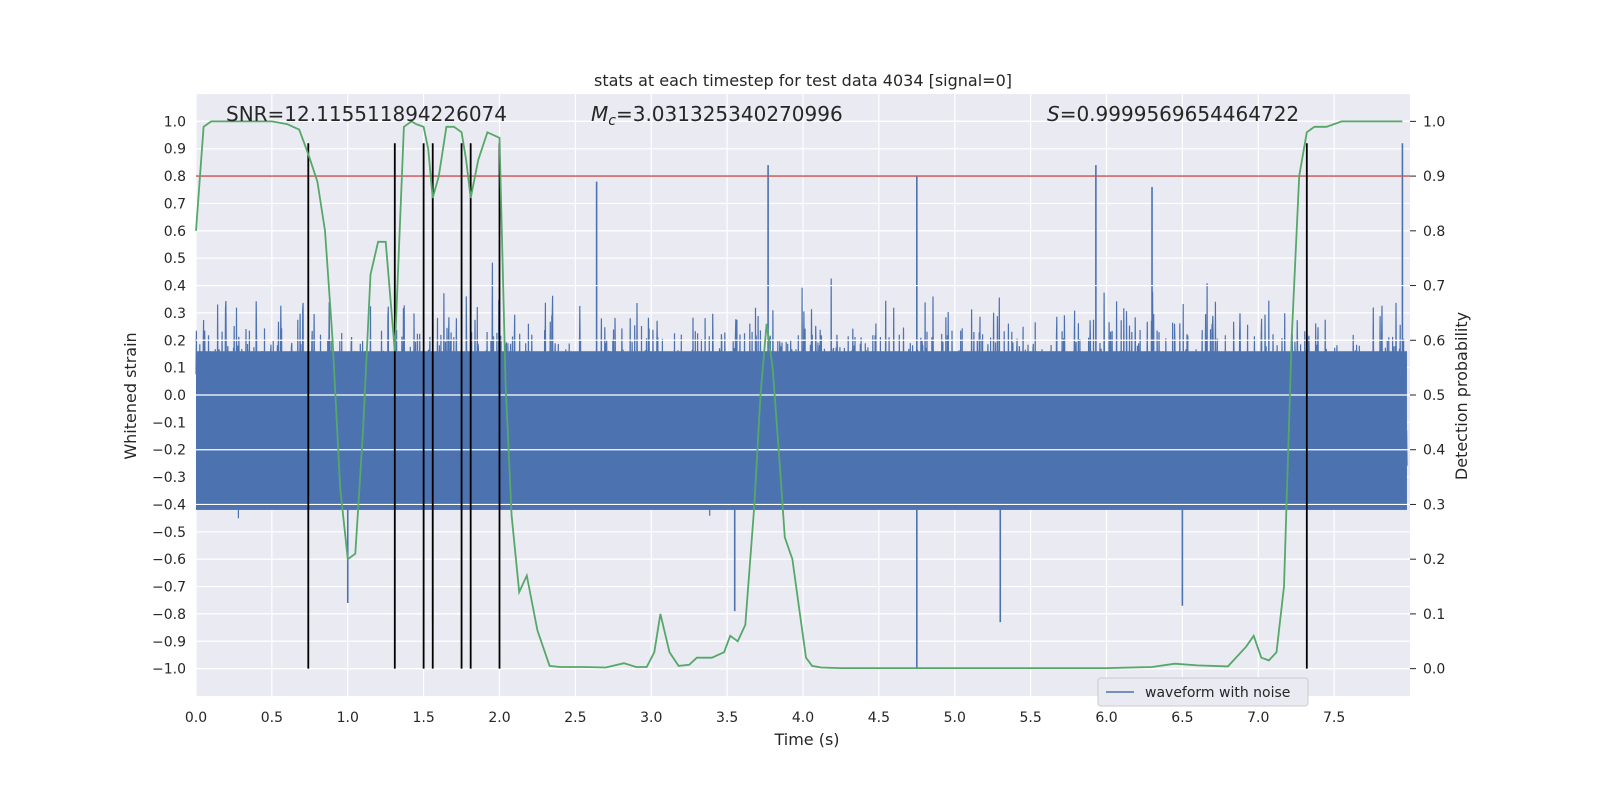  Describe the element at coordinates (272, 718) in the screenshot. I see `x-tick-label: 0.5` at that location.